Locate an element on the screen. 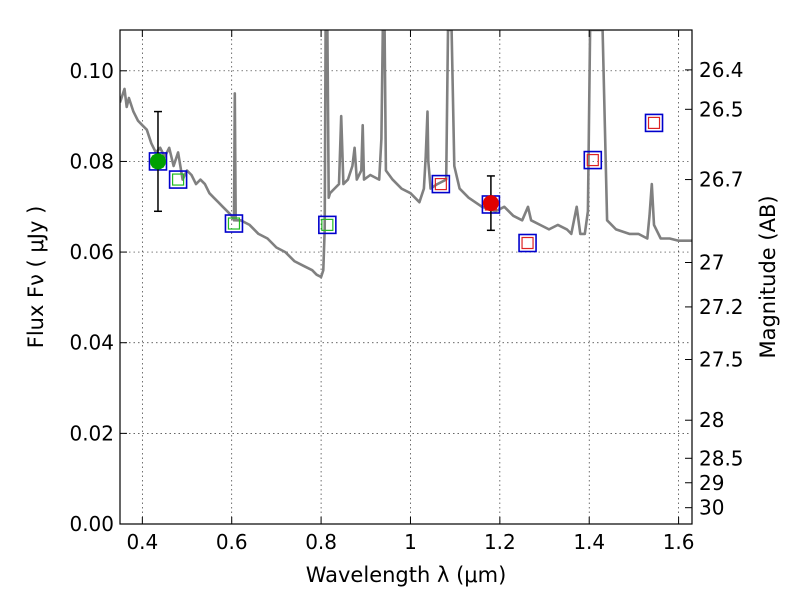  y-tick-label: 0.00 is located at coordinates (91, 524).